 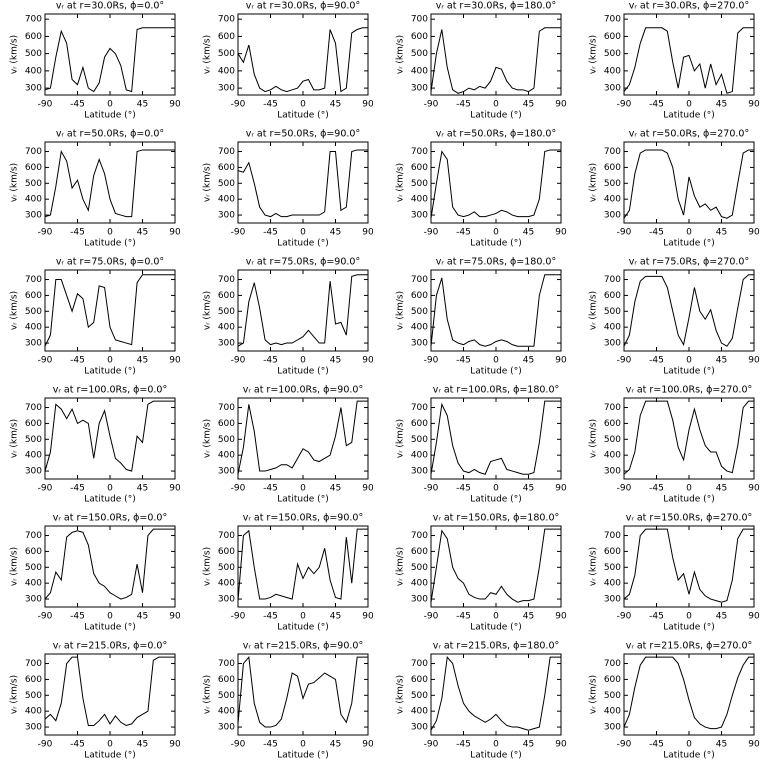 I want to click on chart-title: vᵣ at r=100.0Rs, ϕ=270.0°, so click(x=689, y=390).